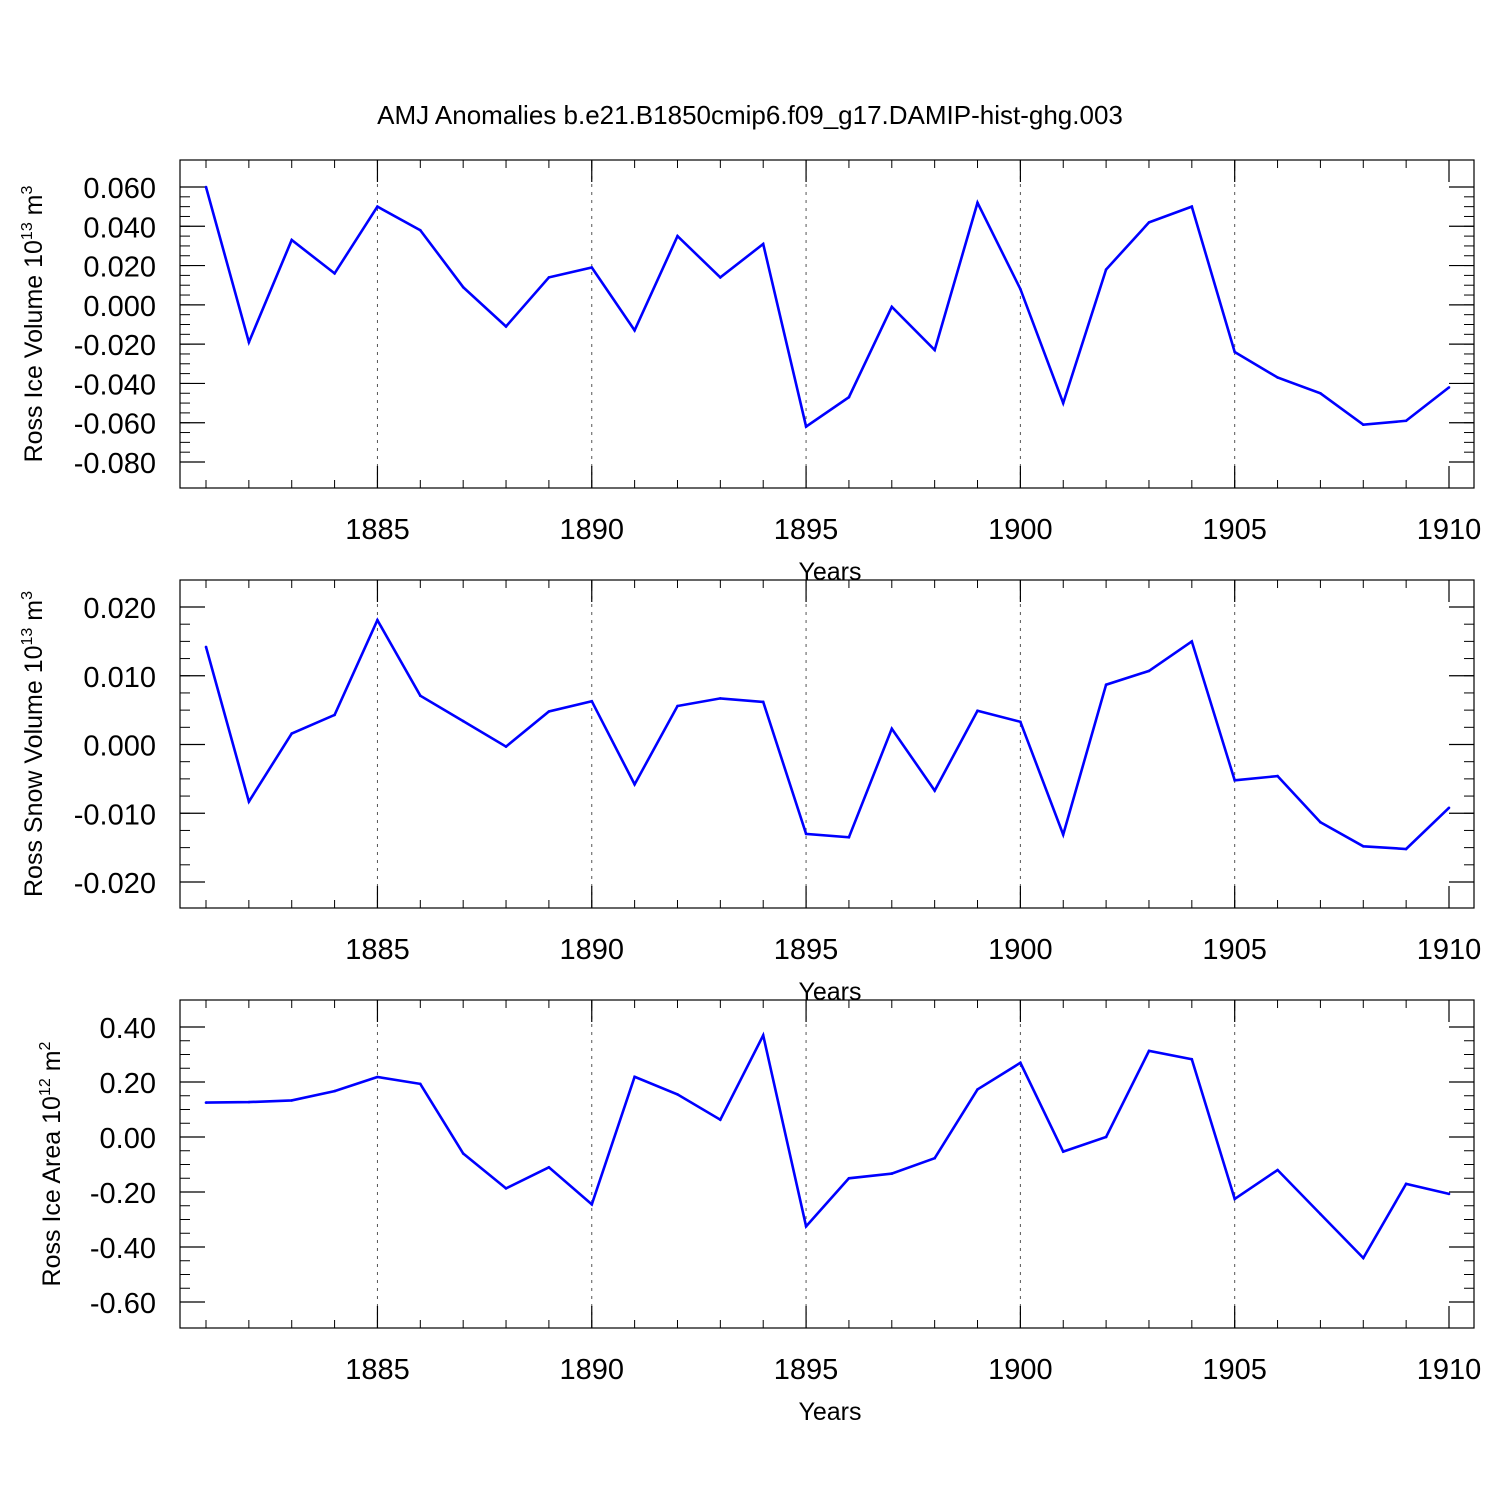  What do you see at coordinates (115, 884) in the screenshot?
I see `y-tick-label: -0.020` at bounding box center [115, 884].